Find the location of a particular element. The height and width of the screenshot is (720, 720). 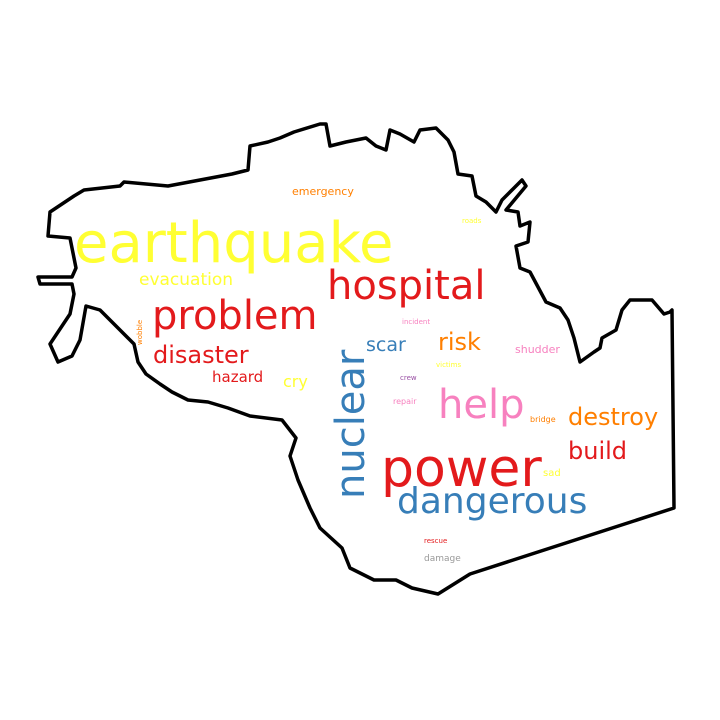

word-bridge: bridge is located at coordinates (543, 419).